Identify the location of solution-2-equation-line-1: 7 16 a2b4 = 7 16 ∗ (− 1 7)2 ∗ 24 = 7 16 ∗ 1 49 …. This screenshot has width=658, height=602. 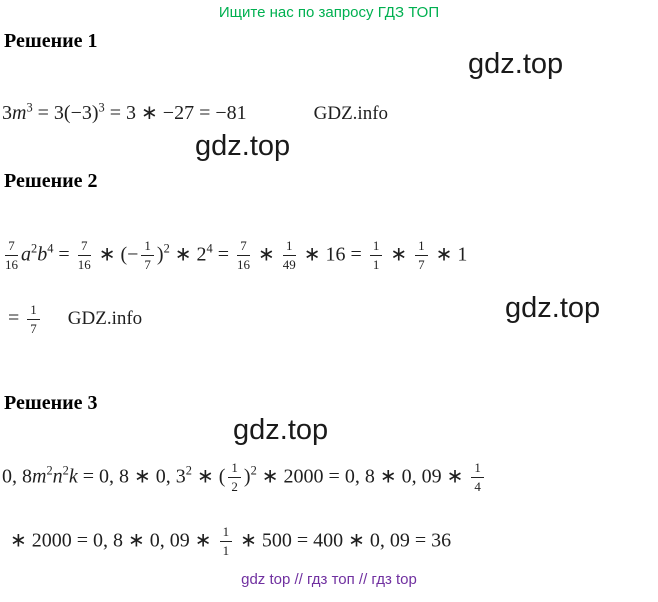
(236, 255).